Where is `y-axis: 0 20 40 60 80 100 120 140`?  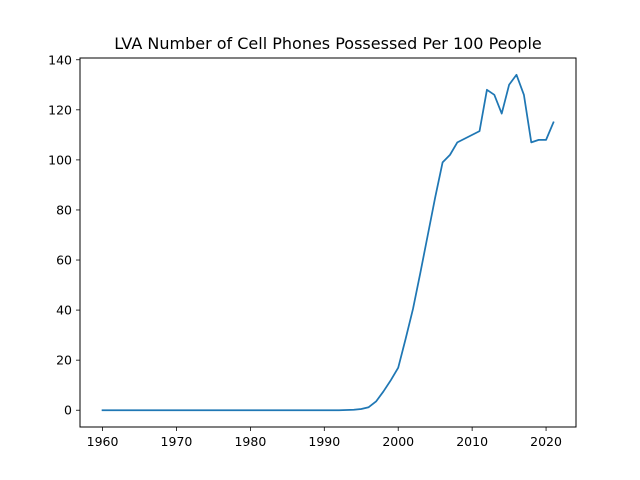 y-axis: 0 20 40 60 80 100 120 140 is located at coordinates (64, 235).